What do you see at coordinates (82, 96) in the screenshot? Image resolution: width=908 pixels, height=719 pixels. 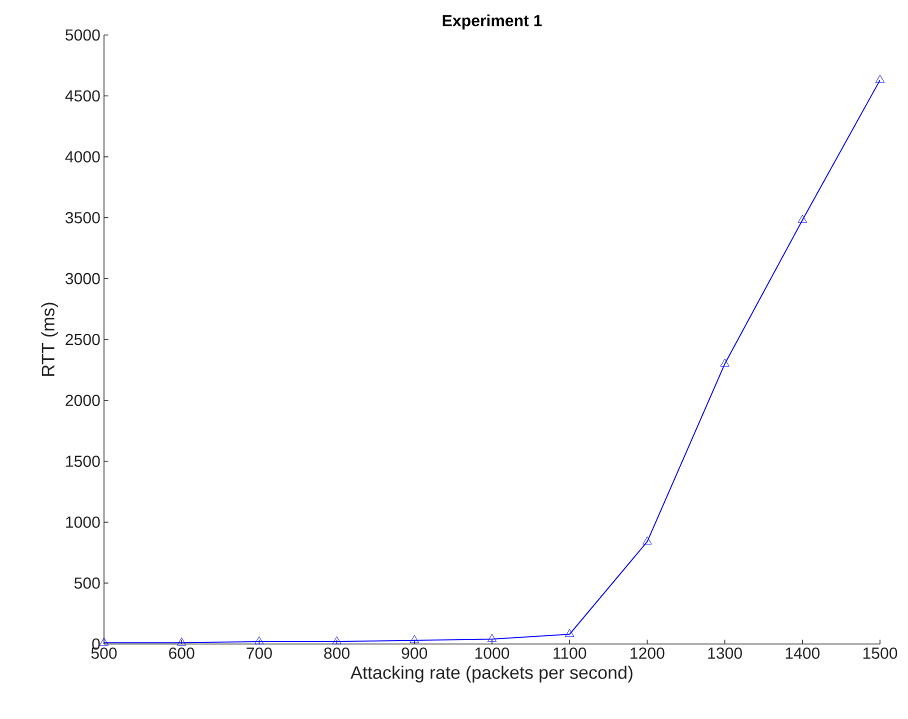 I see `y-tick-label: 4500` at bounding box center [82, 96].